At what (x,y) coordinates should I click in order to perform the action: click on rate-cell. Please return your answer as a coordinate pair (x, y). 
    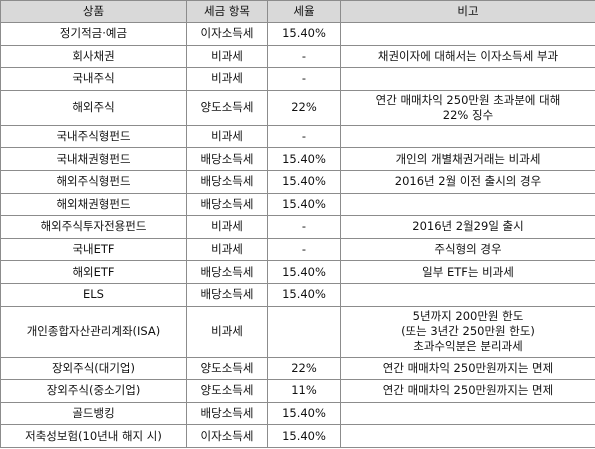
    Looking at the image, I should click on (304, 331).